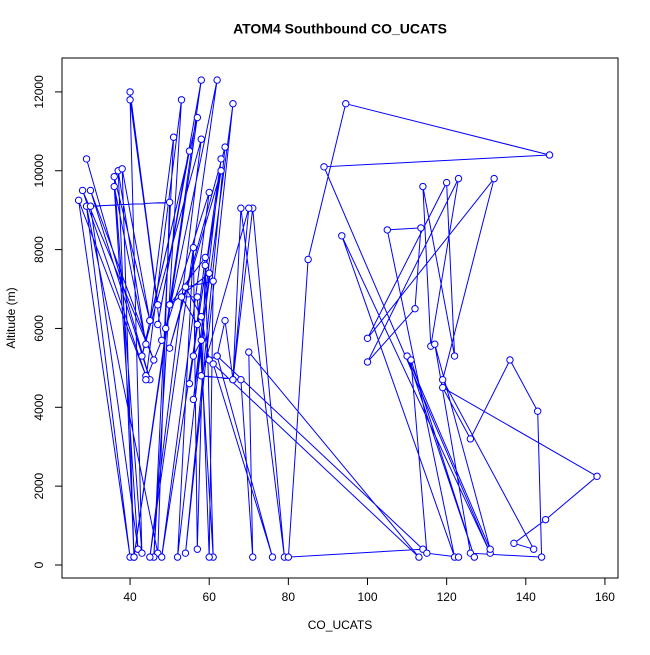 Image resolution: width=650 pixels, height=655 pixels. What do you see at coordinates (367, 597) in the screenshot?
I see `x-tick-label: 100` at bounding box center [367, 597].